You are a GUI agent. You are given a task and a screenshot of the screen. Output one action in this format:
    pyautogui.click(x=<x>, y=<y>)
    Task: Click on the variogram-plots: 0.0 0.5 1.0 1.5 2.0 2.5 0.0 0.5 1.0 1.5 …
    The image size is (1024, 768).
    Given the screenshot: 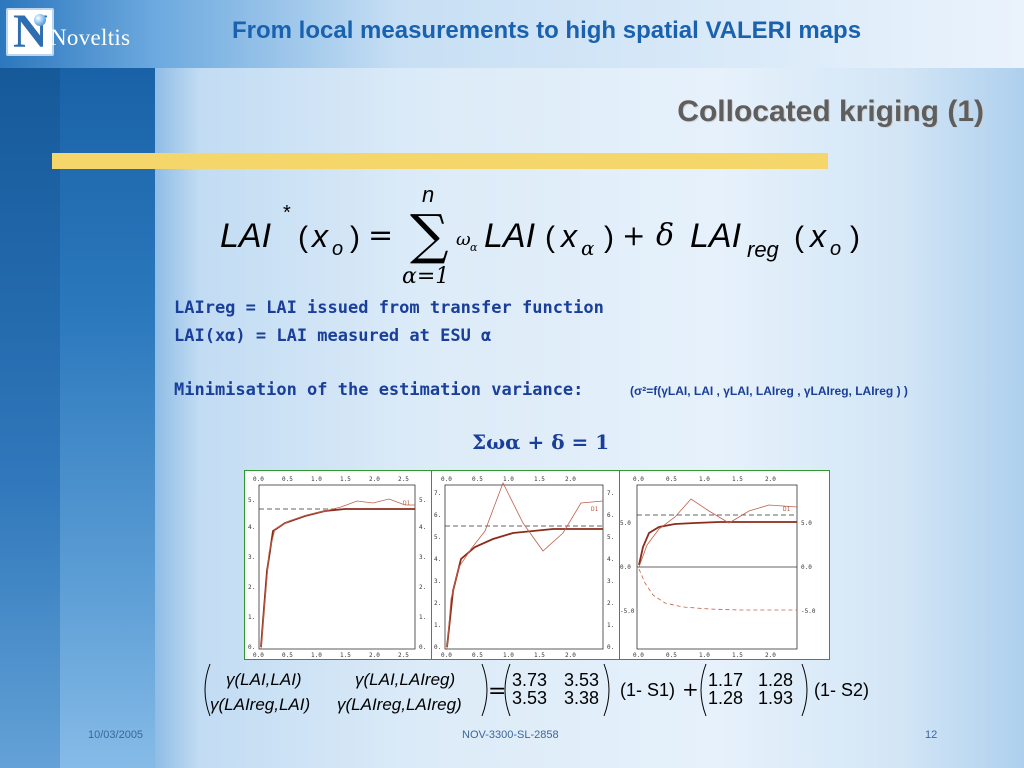 What is the action you would take?
    pyautogui.click(x=537, y=565)
    